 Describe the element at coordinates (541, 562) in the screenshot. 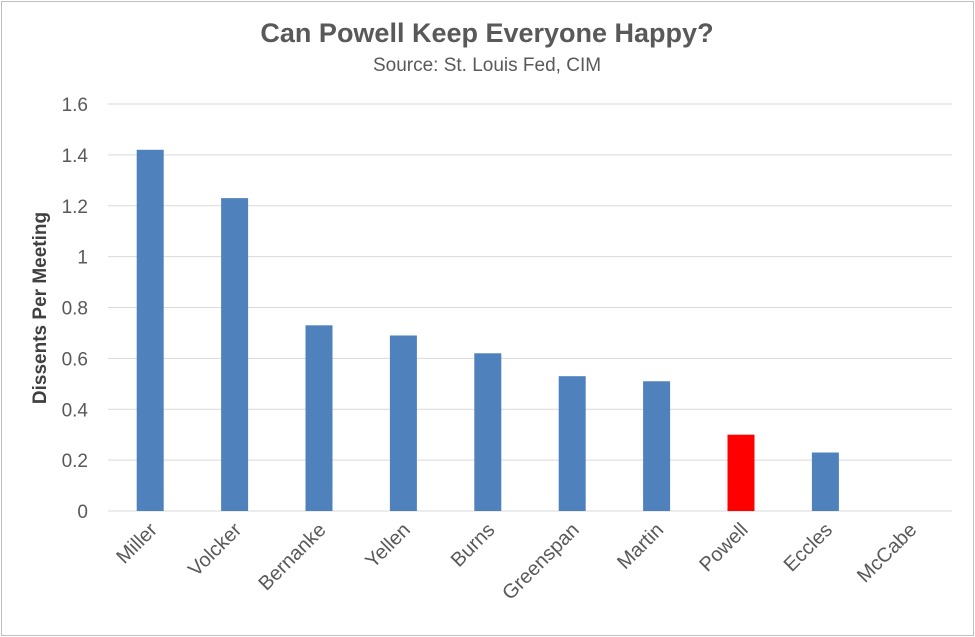

I see `x-tick-label: Greenspan` at that location.